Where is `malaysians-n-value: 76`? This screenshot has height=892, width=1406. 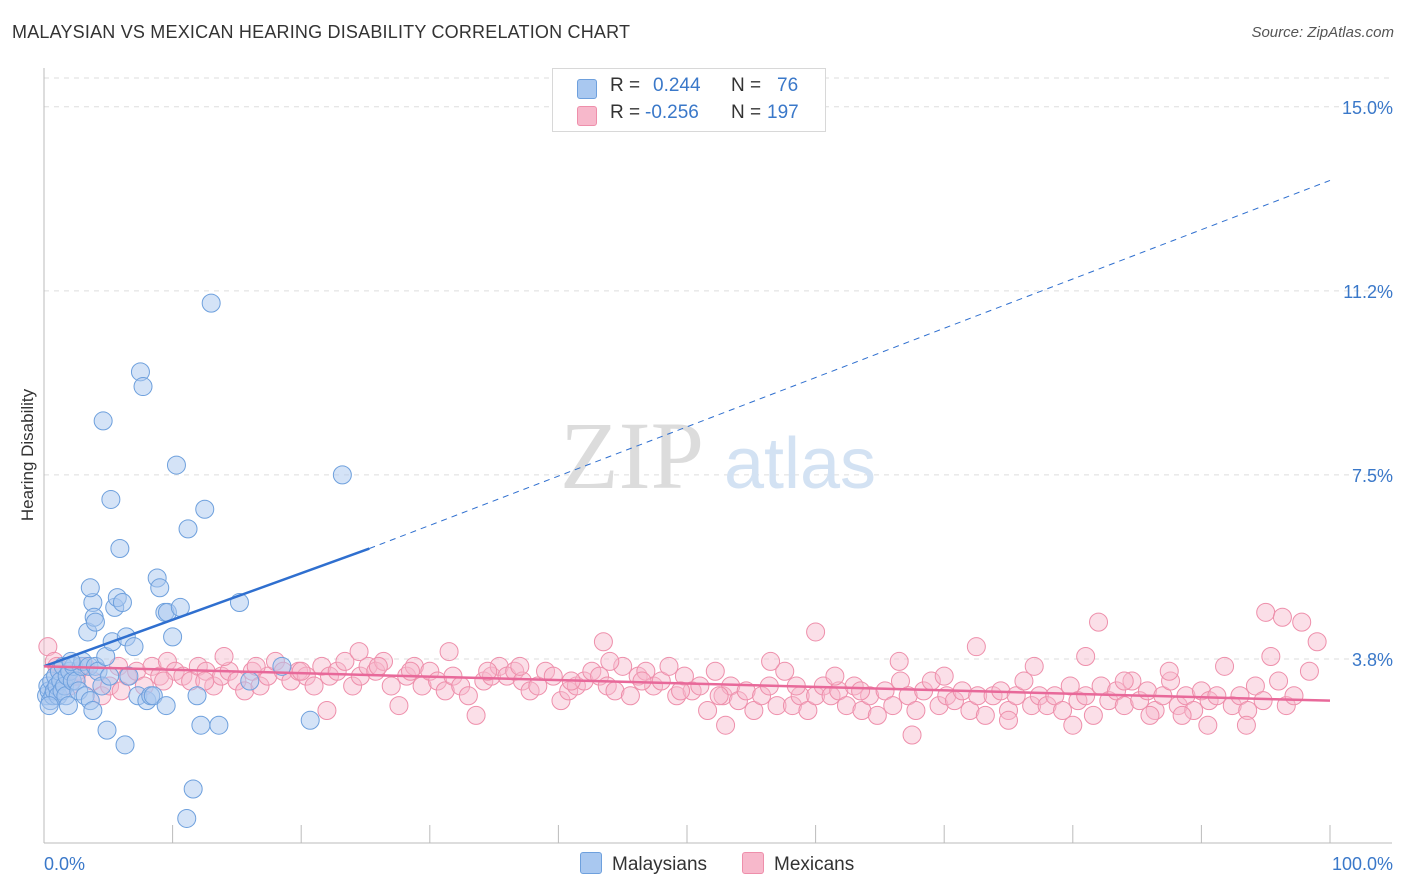
malaysians-n-value: 76 is located at coordinates (788, 85).